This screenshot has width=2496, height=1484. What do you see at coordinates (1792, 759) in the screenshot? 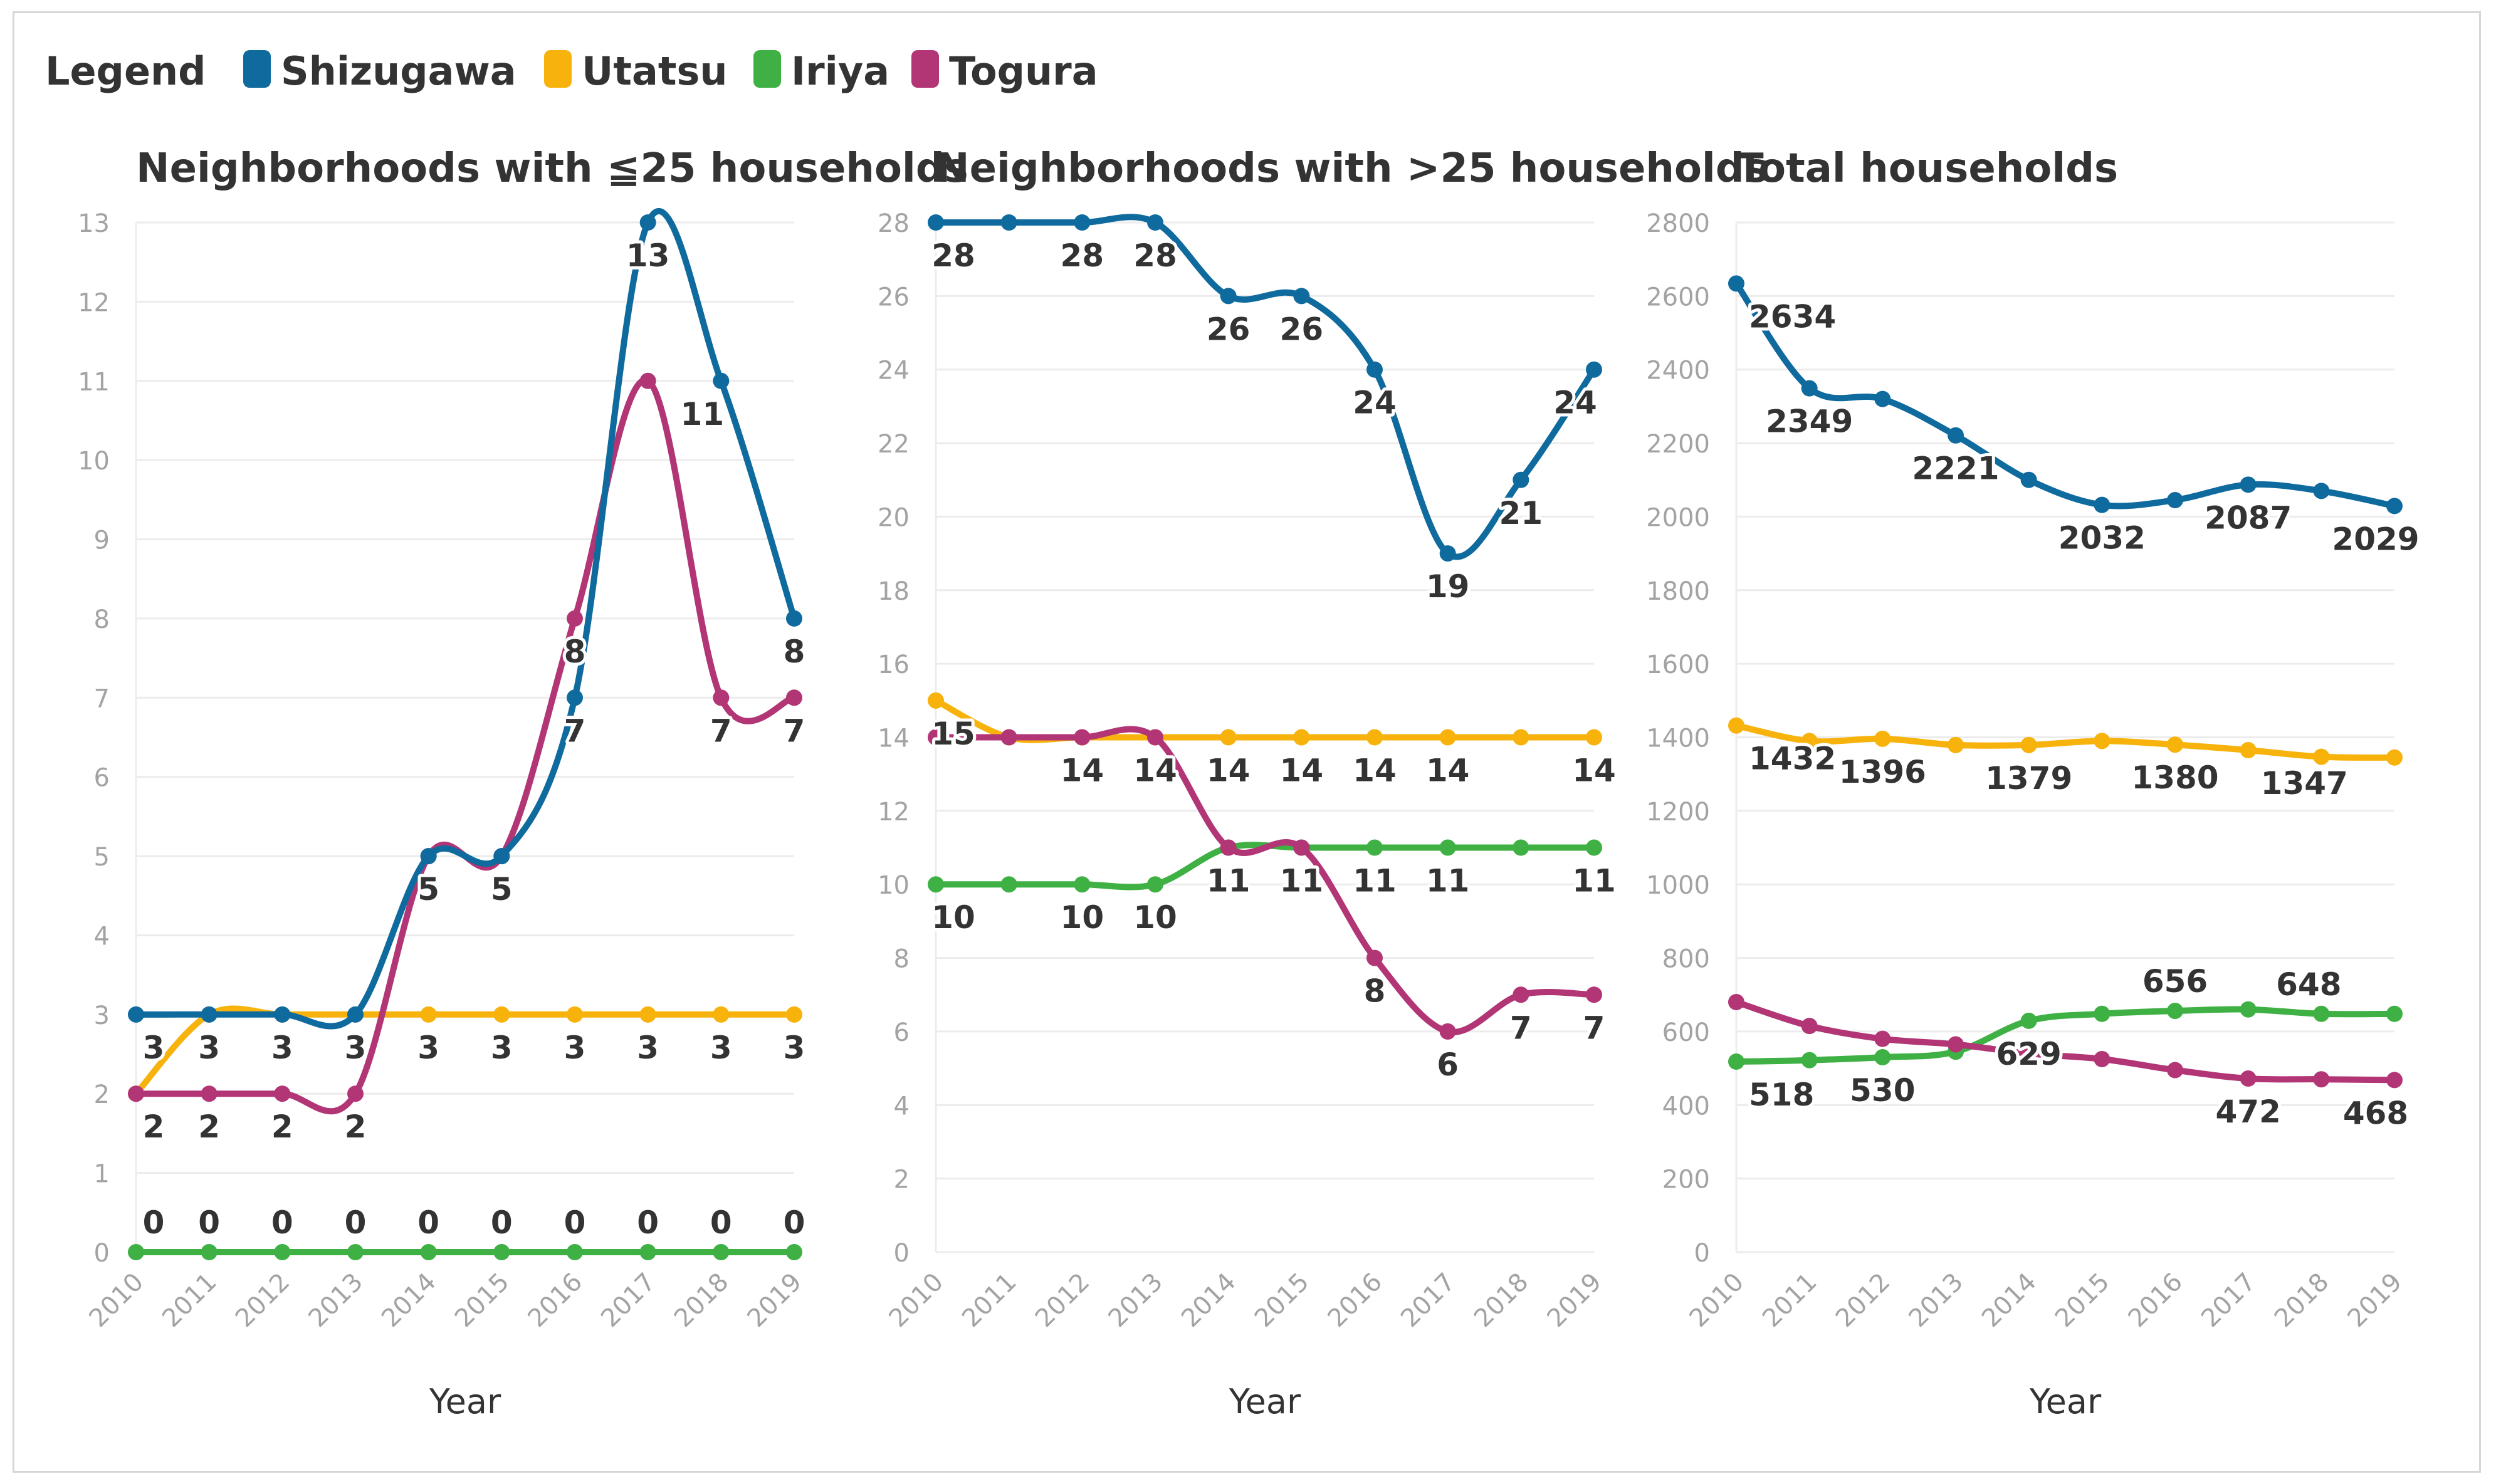
I see `data-label-utatsu: 1432` at bounding box center [1792, 759].